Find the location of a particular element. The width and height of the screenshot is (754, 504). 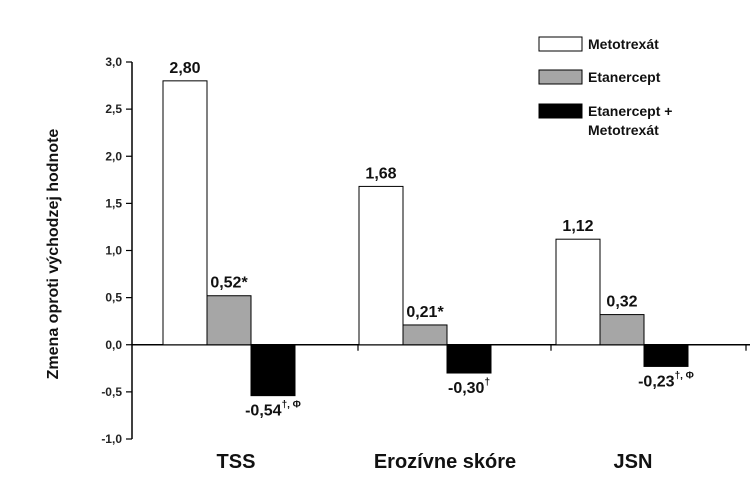

legend-label: Etanercept + is located at coordinates (630, 111).